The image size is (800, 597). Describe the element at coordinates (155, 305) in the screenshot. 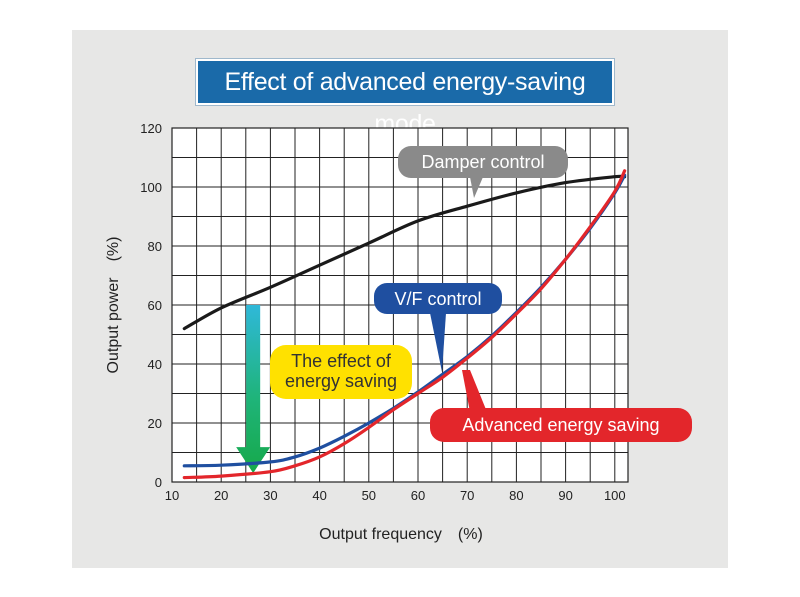

I see `y-tick-label: 60` at that location.